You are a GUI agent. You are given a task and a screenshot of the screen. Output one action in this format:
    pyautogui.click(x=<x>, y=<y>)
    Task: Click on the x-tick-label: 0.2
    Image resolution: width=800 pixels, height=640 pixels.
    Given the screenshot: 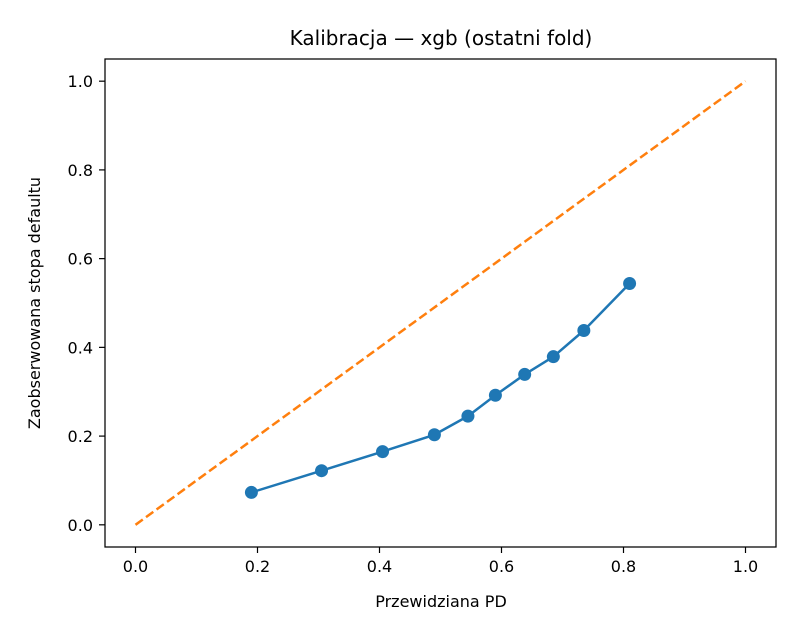 What is the action you would take?
    pyautogui.click(x=257, y=566)
    